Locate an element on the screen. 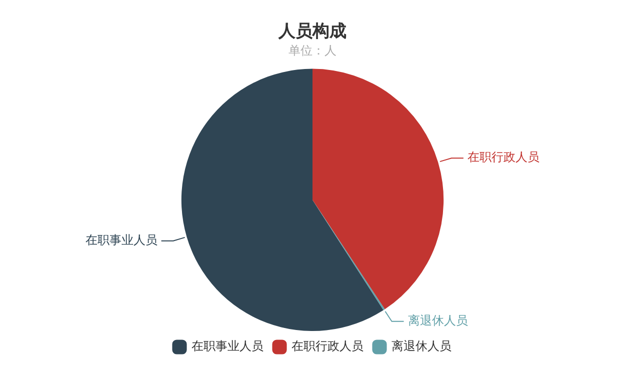  slice-label: 在职事业人员 is located at coordinates (121, 239).